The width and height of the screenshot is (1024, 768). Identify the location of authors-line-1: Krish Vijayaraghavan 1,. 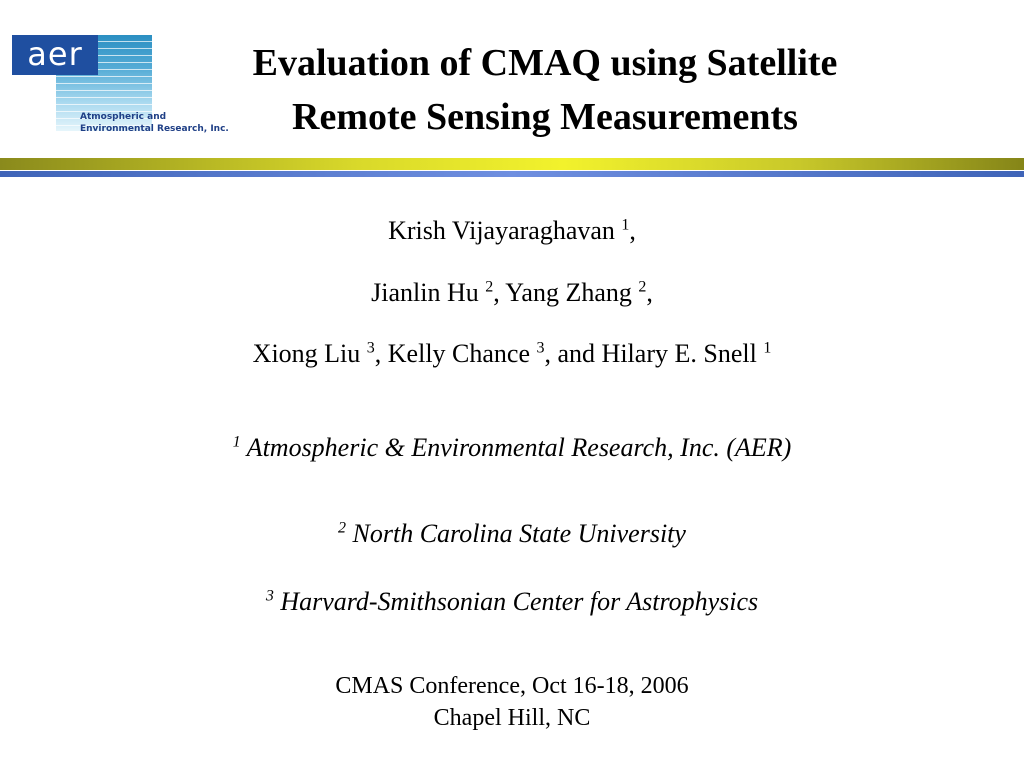
(512, 231).